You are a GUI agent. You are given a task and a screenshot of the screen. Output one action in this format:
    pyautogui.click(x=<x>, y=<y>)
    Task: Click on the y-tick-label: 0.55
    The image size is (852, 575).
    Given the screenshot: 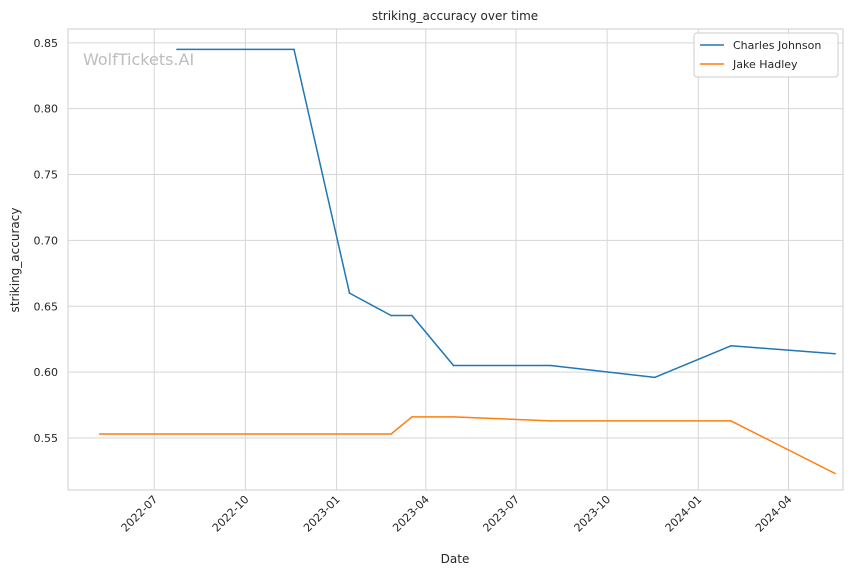 What is the action you would take?
    pyautogui.click(x=46, y=438)
    